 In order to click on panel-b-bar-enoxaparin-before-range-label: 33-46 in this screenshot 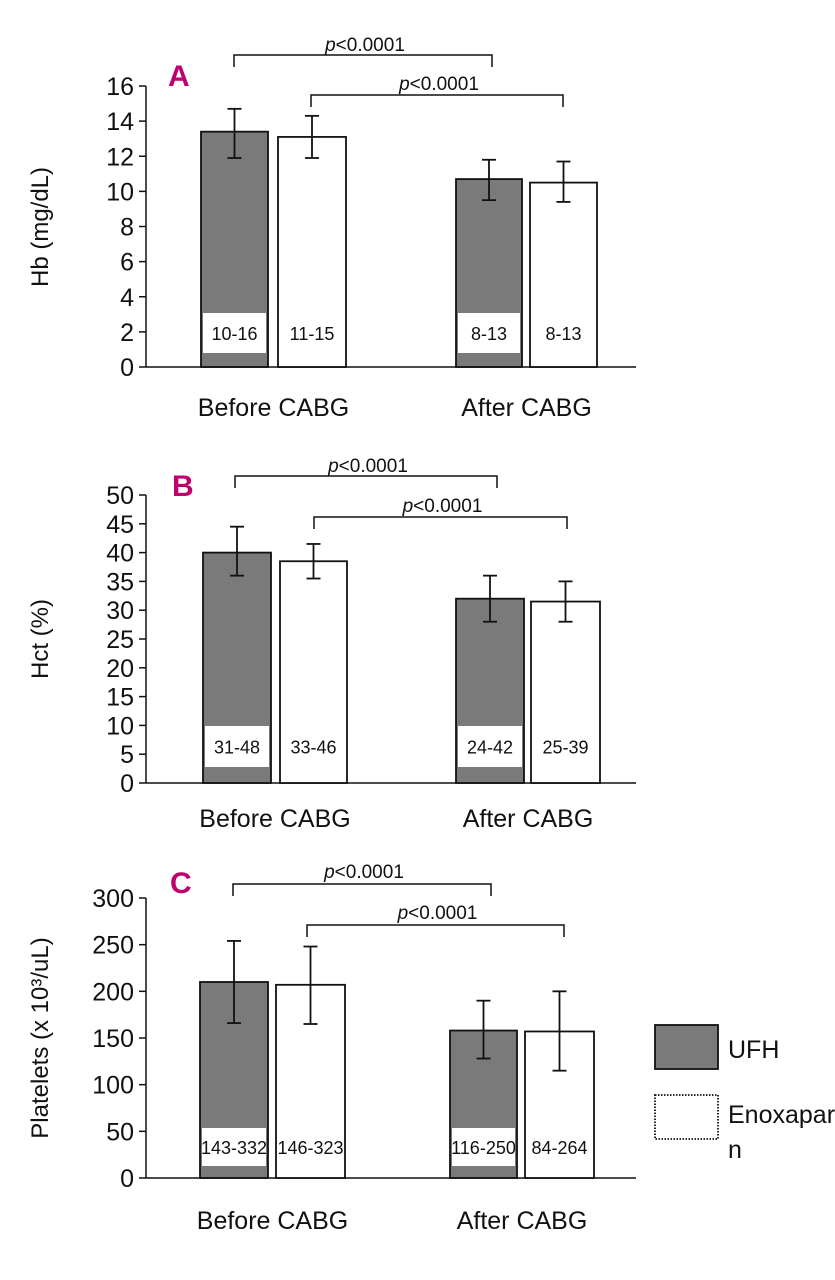, I will do `click(313, 748)`.